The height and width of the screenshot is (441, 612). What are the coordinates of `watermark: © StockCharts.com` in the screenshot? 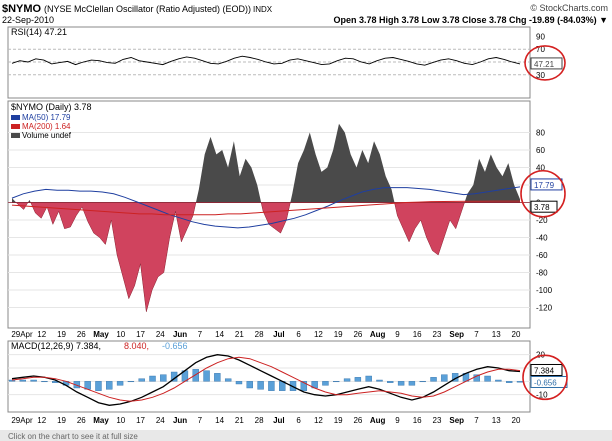 It's located at (569, 8).